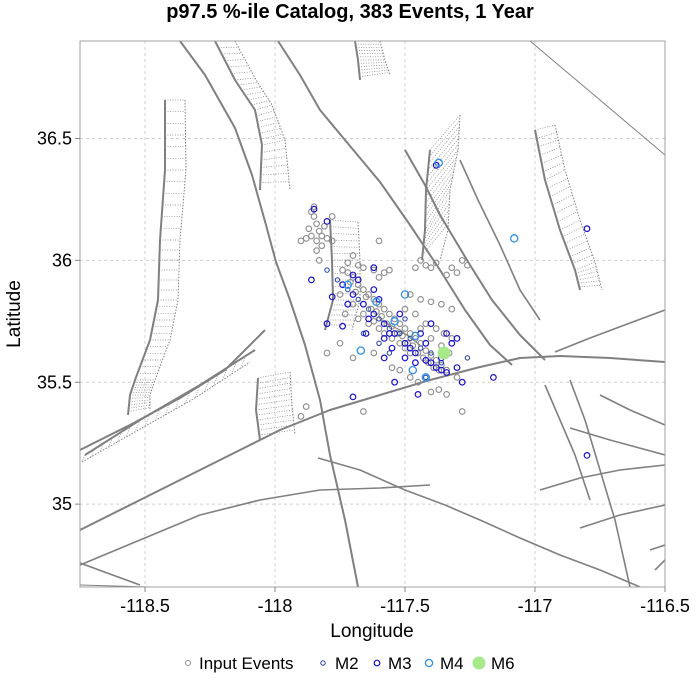 This screenshot has height=681, width=700. Describe the element at coordinates (479, 663) in the screenshot. I see `legend-m6-marker` at that location.